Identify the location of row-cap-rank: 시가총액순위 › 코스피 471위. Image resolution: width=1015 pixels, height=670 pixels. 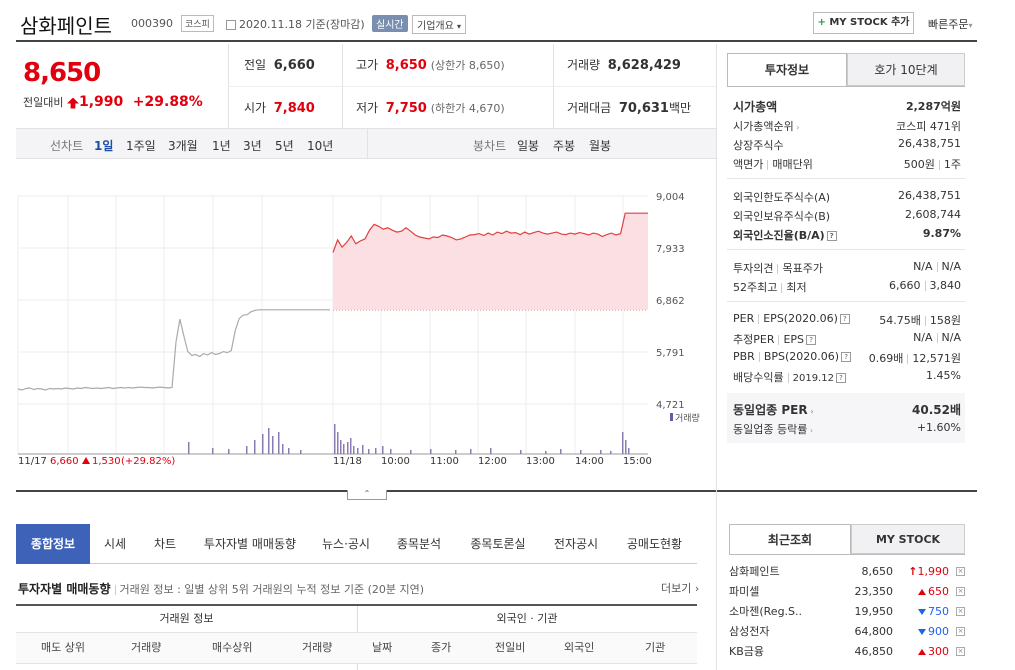
(847, 126).